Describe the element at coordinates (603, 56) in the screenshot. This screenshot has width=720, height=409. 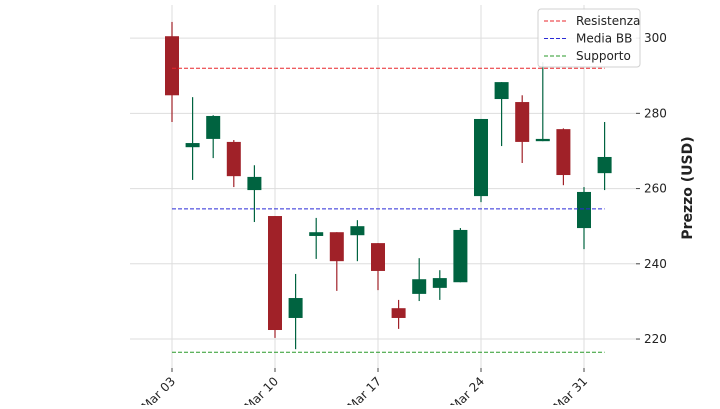
I see `legend-label: Supporto` at that location.